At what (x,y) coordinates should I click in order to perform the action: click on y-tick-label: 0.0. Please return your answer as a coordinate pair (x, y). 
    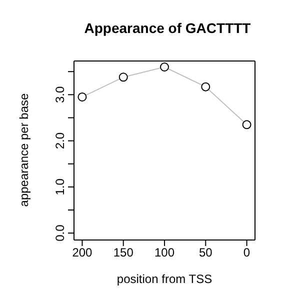
    Looking at the image, I should click on (60, 233).